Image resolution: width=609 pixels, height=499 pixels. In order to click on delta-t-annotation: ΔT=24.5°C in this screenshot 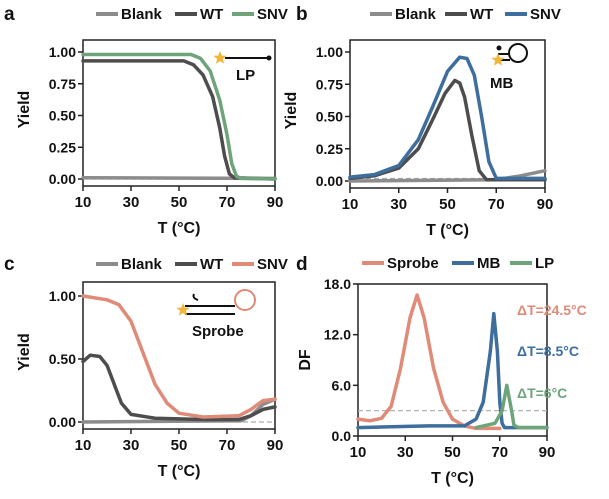, I will do `click(552, 310)`.